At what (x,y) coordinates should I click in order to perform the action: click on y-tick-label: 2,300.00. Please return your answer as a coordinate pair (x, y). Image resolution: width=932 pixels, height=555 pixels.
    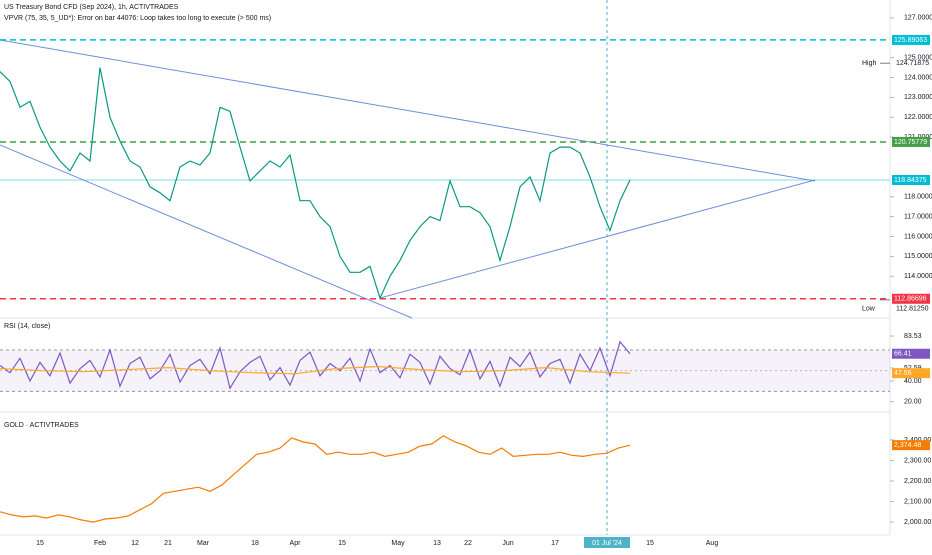
    Looking at the image, I should click on (917, 460).